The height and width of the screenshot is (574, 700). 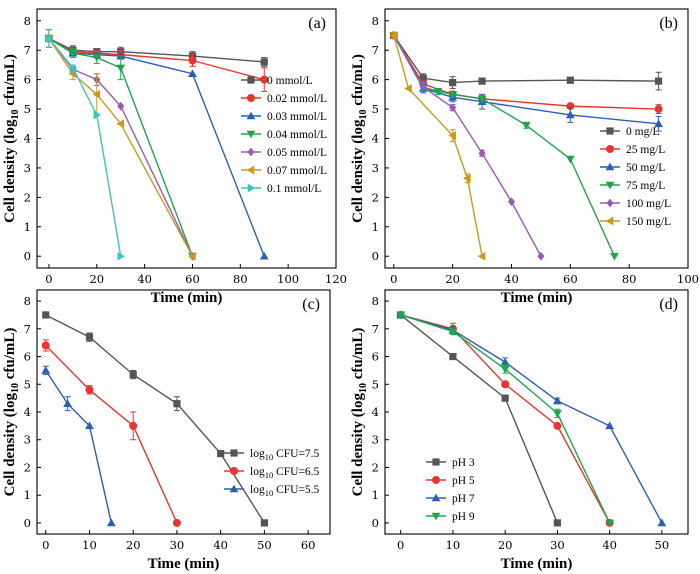 What do you see at coordinates (285, 473) in the screenshot?
I see `legend-label: log10 CFU=6.5` at bounding box center [285, 473].